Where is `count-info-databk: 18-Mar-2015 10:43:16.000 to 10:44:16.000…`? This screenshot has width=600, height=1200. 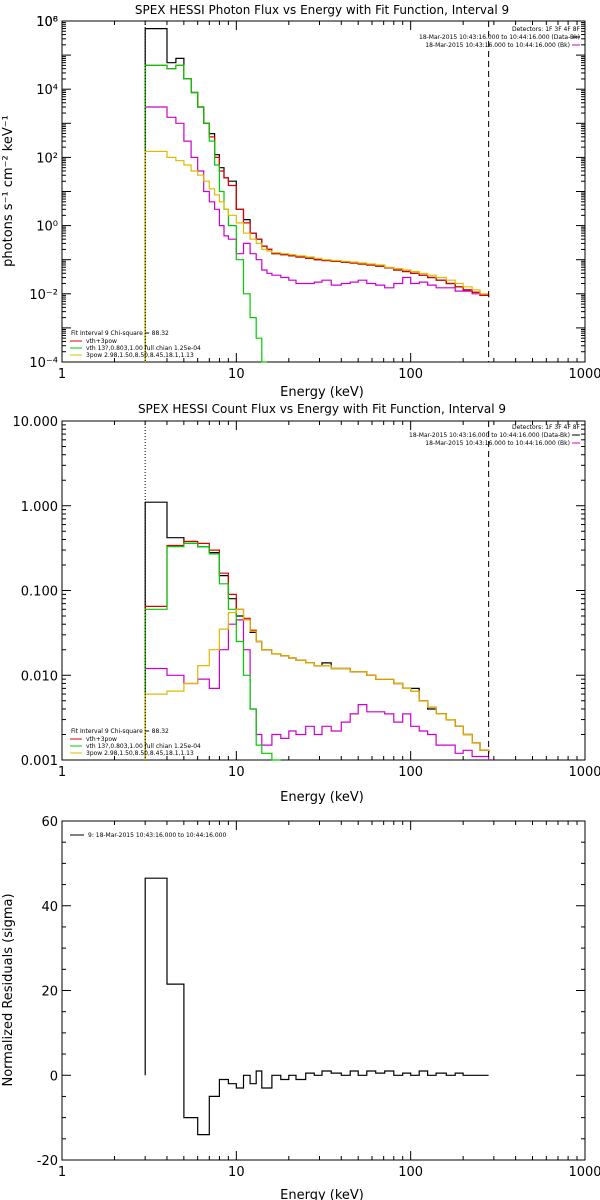 count-info-databk: 18-Mar-2015 10:43:16.000 to 10:44:16.000… is located at coordinates (489, 435).